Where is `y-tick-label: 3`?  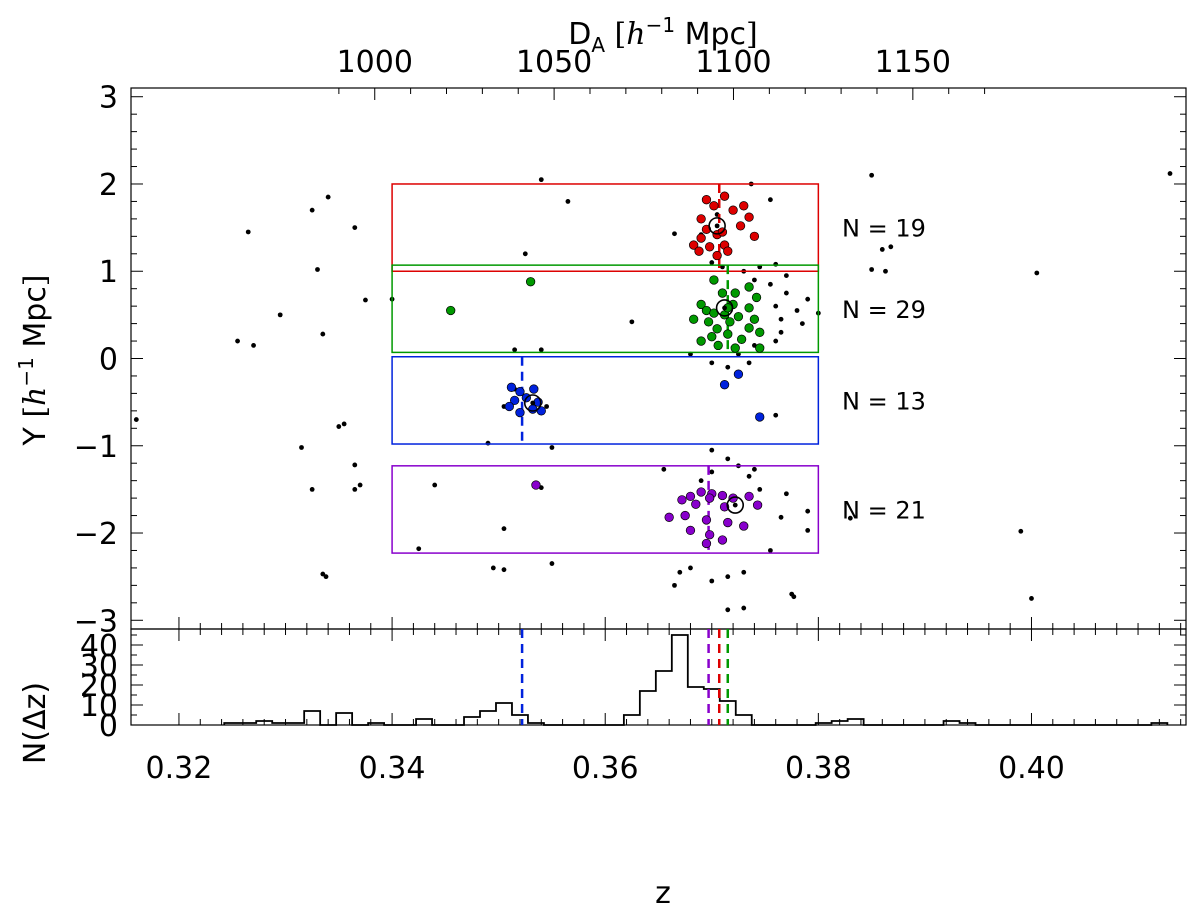 y-tick-label: 3 is located at coordinates (108, 98).